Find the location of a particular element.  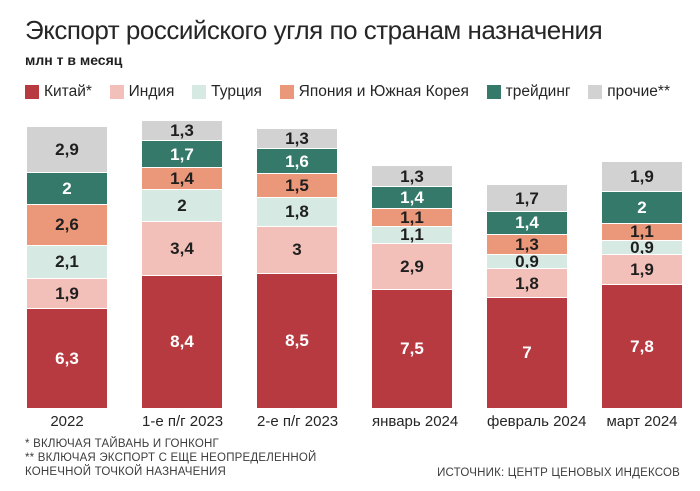

segment-value-label: 7 is located at coordinates (527, 353).